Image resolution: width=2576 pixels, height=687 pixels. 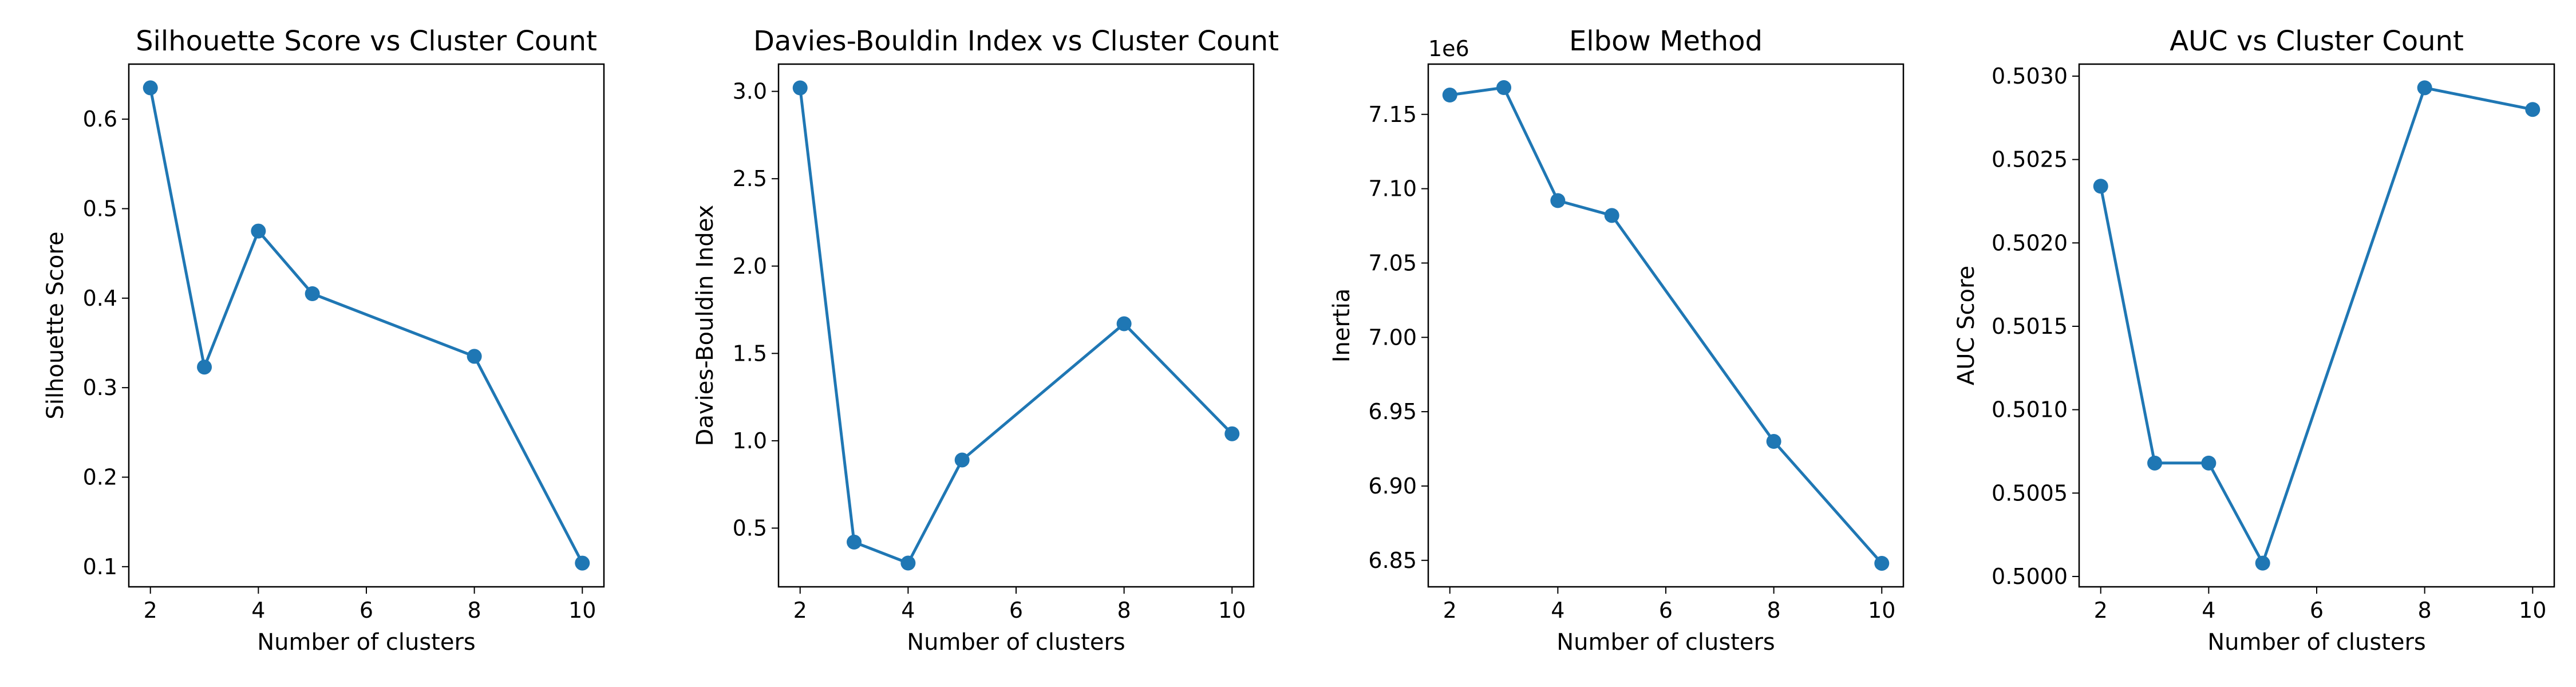 I want to click on y-tick-label: 1.5, so click(x=750, y=353).